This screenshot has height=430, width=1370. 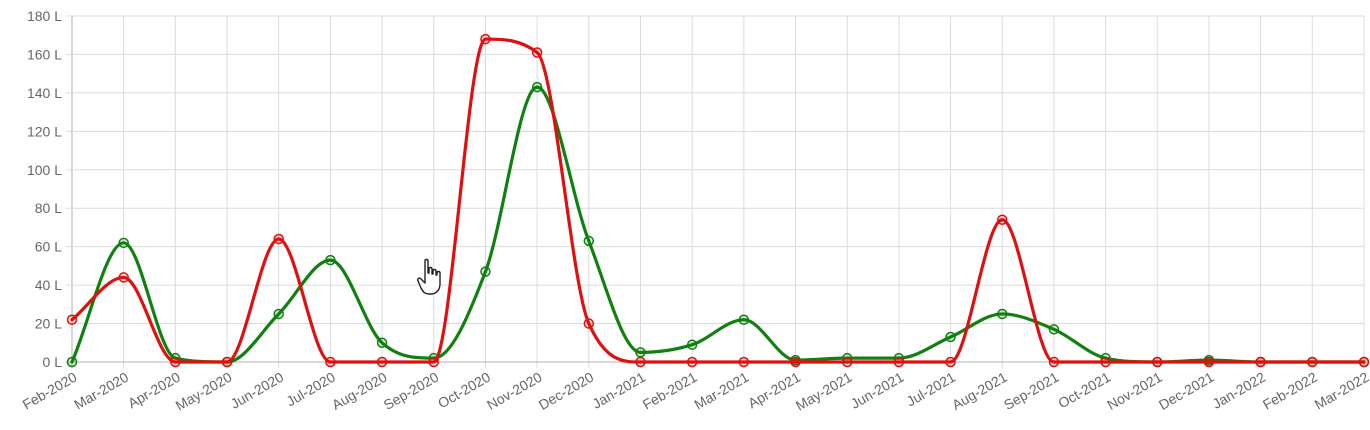 What do you see at coordinates (464, 390) in the screenshot?
I see `x-tick-label: Oct-2020` at bounding box center [464, 390].